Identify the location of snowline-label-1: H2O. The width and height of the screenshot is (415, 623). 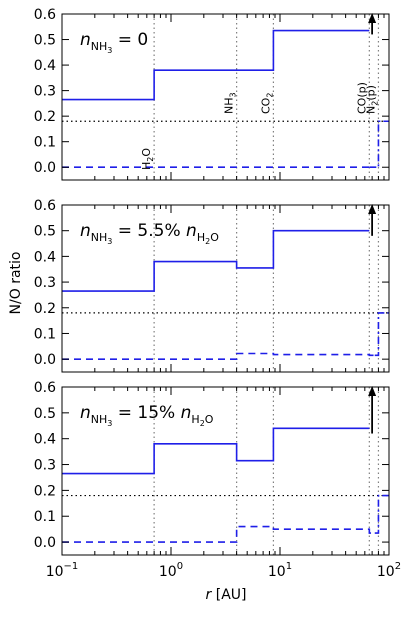
(147, 159).